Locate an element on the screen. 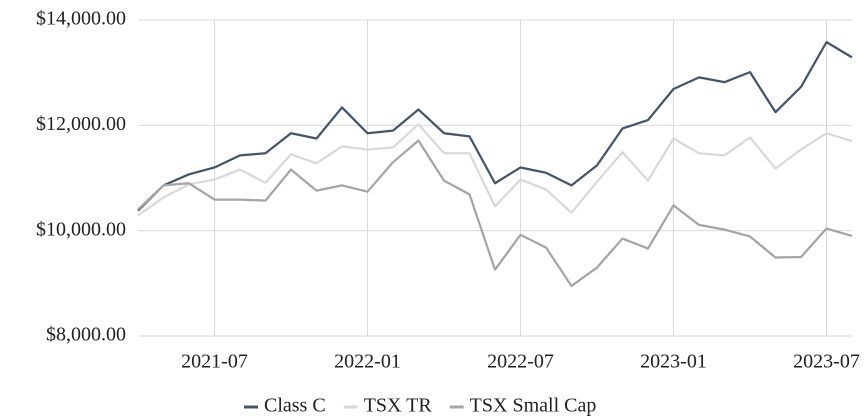 The height and width of the screenshot is (419, 868). legend-label: TSX Small Cap is located at coordinates (533, 406).